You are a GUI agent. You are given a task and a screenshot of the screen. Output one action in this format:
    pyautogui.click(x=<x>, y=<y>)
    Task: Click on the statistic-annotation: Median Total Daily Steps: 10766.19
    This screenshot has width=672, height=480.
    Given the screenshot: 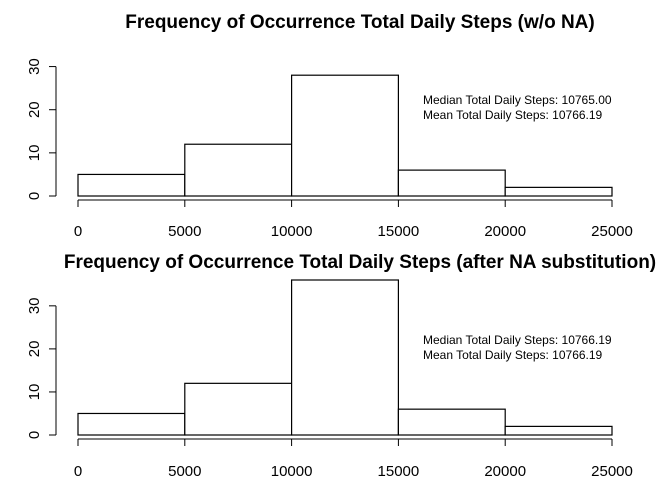 What is the action you would take?
    pyautogui.click(x=517, y=340)
    